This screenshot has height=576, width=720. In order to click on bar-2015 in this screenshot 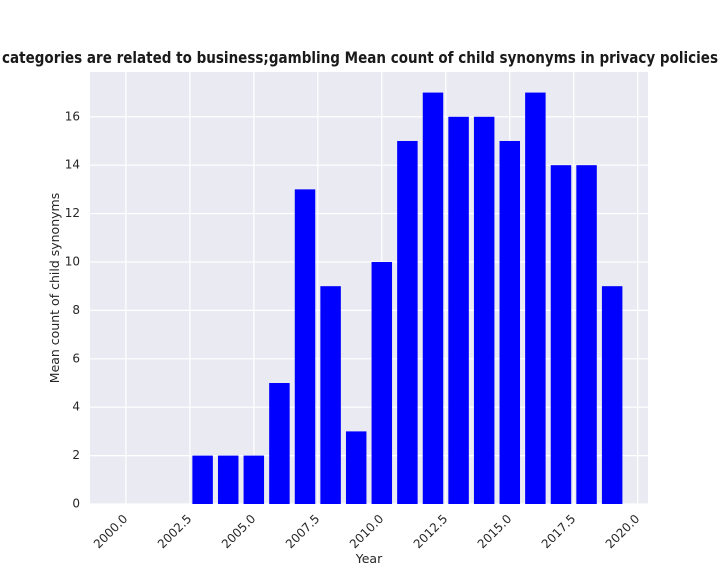, I will do `click(510, 322)`.